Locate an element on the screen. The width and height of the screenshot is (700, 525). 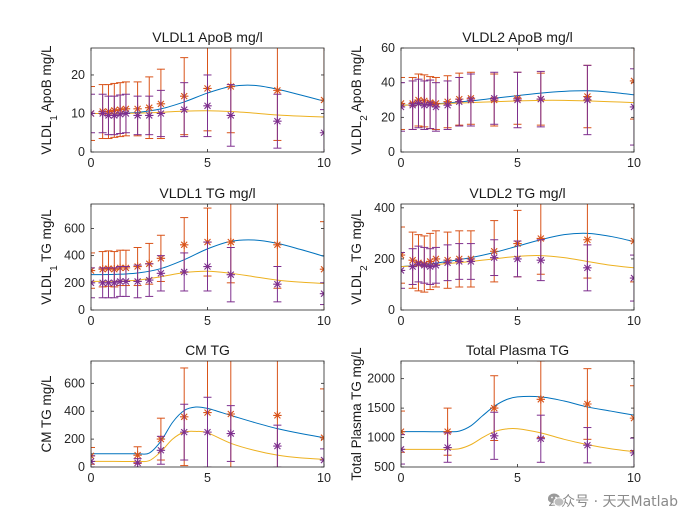
y-label-rest: ApoB mg/L is located at coordinates (46, 80).